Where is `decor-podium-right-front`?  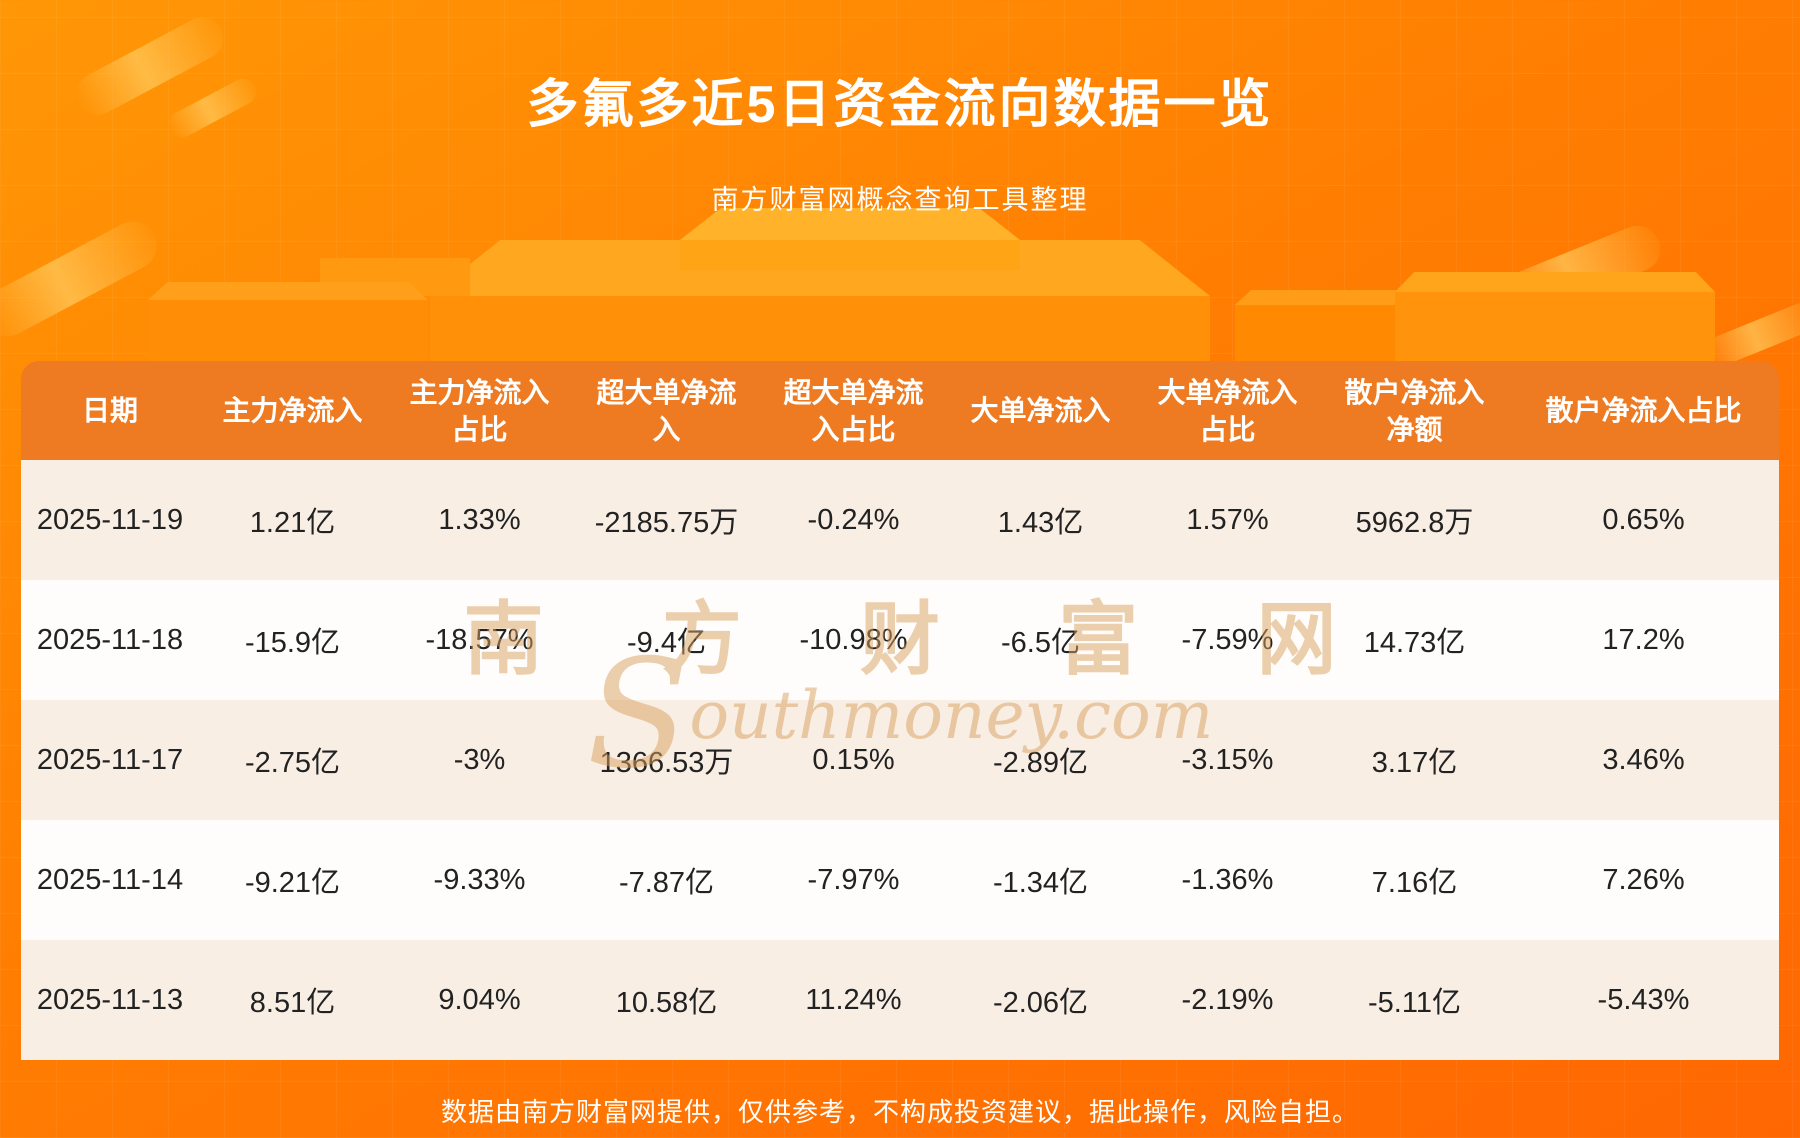 decor-podium-right-front is located at coordinates (1555, 326).